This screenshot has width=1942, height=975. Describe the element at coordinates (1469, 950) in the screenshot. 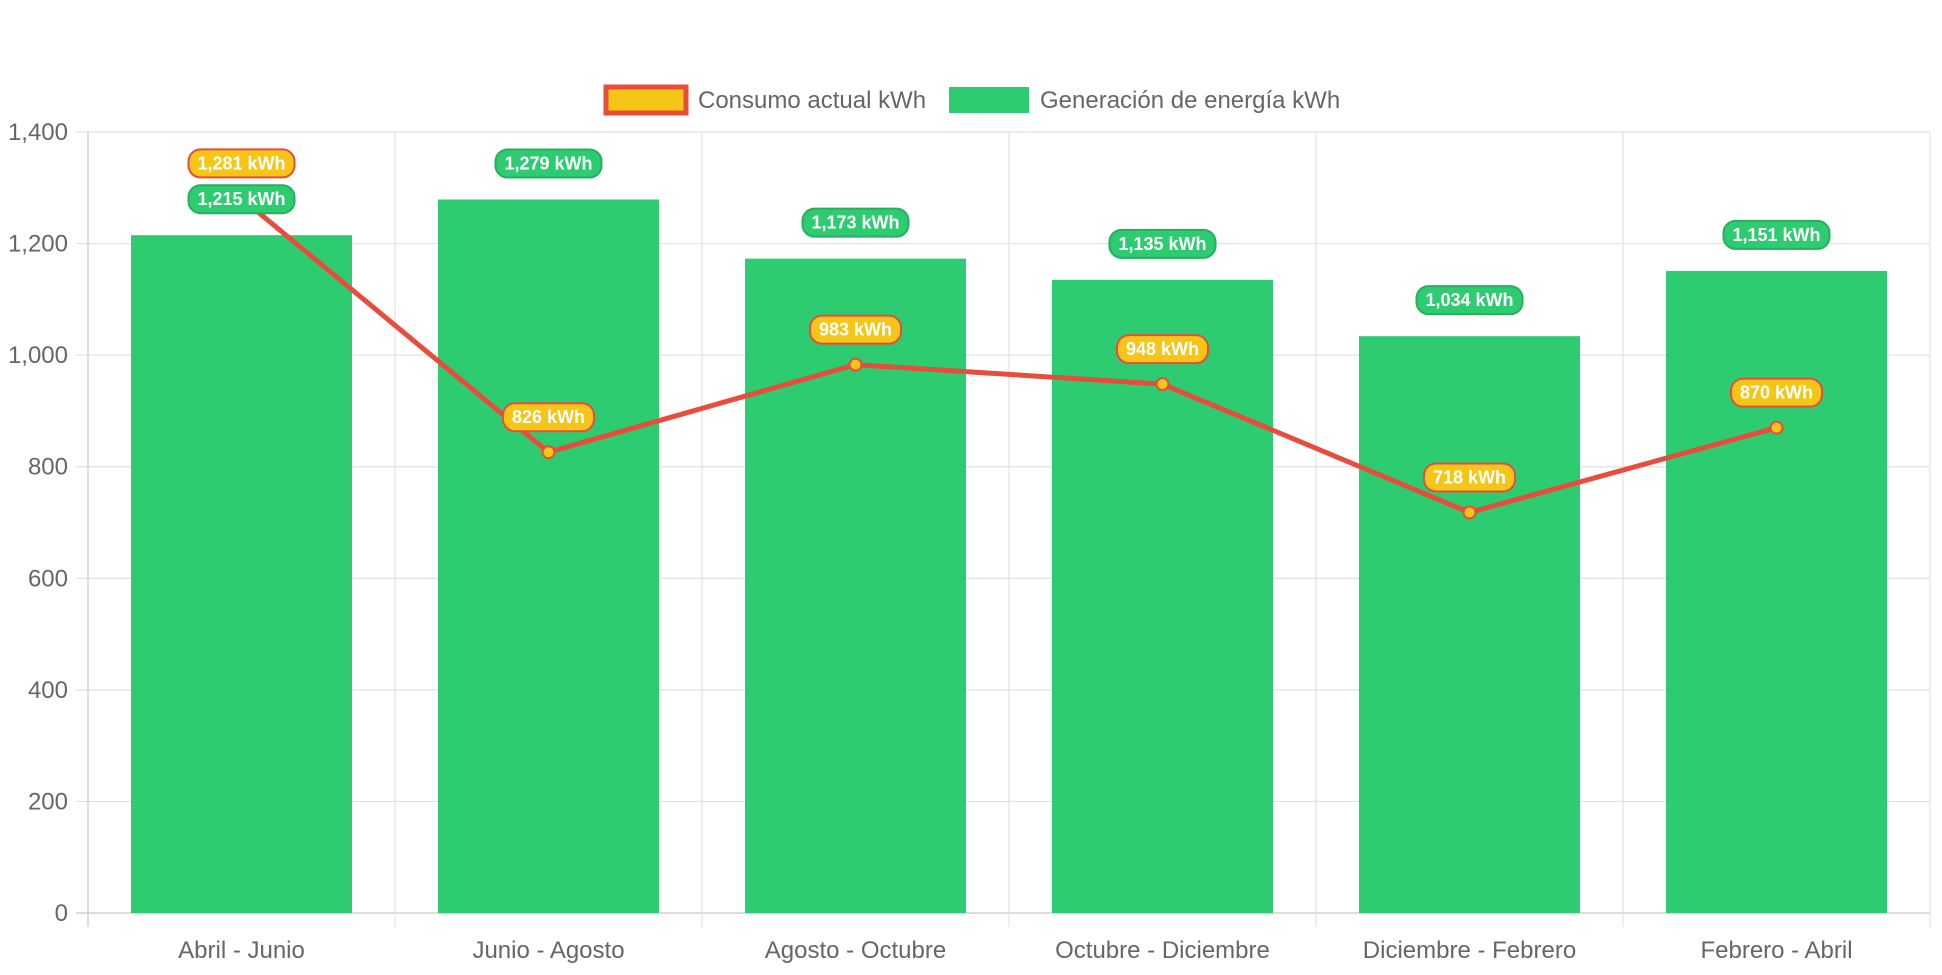

I see `x-tick-label: Diciembre - Febrero` at that location.